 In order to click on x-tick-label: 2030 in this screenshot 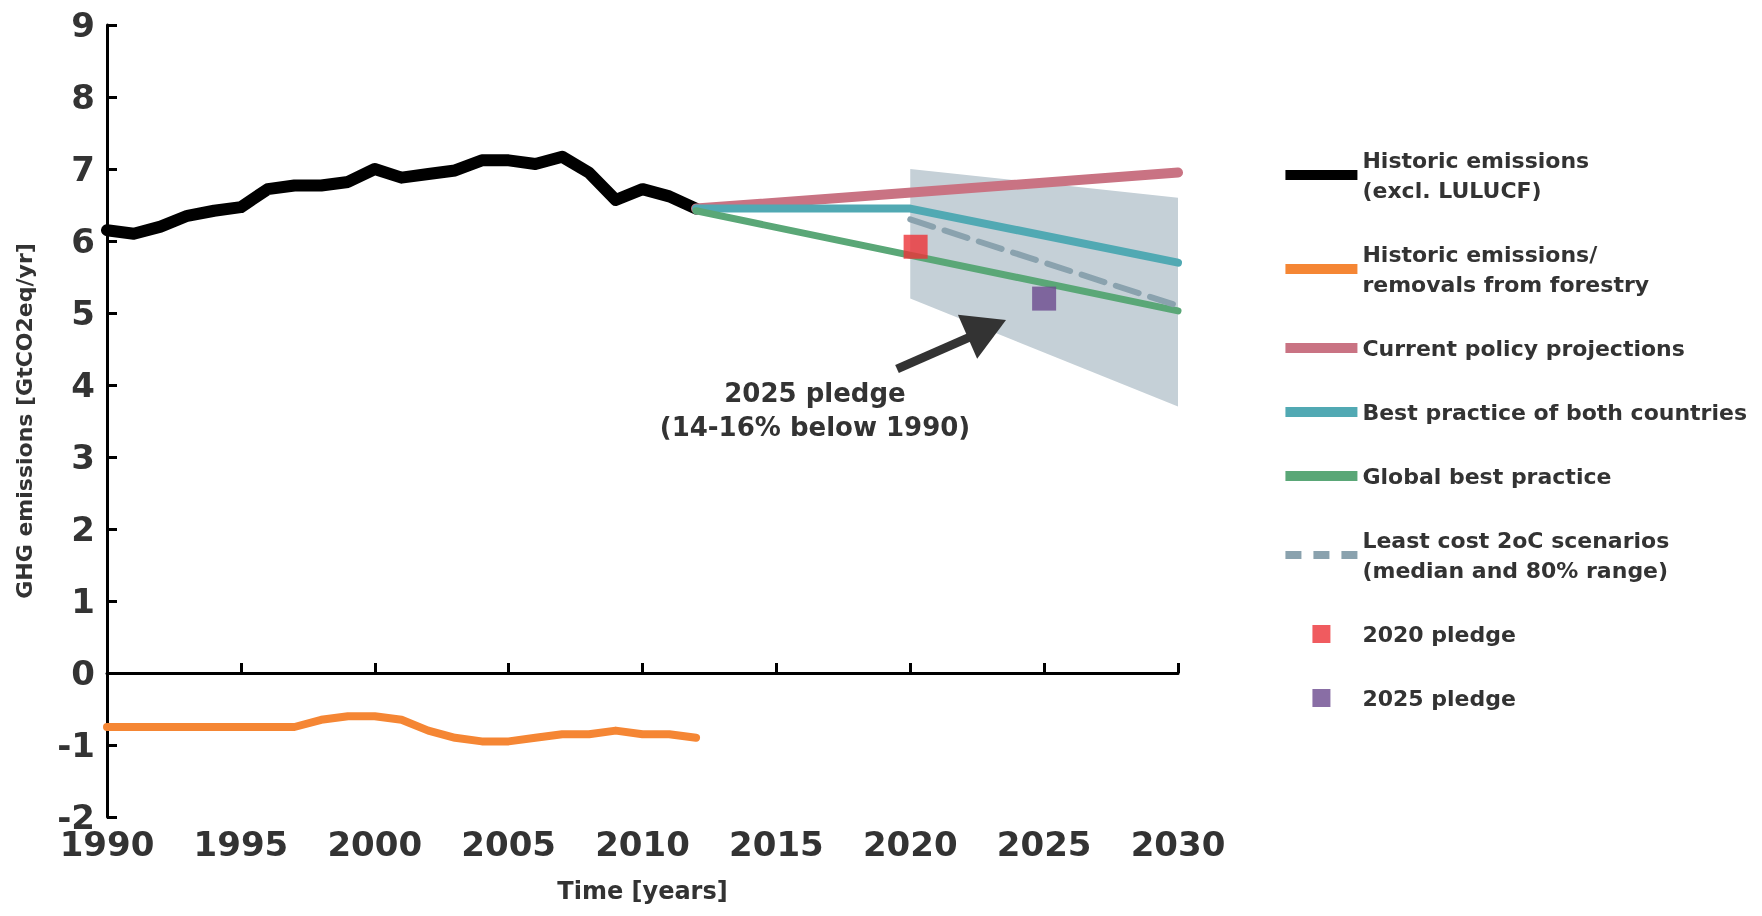, I will do `click(1178, 844)`.